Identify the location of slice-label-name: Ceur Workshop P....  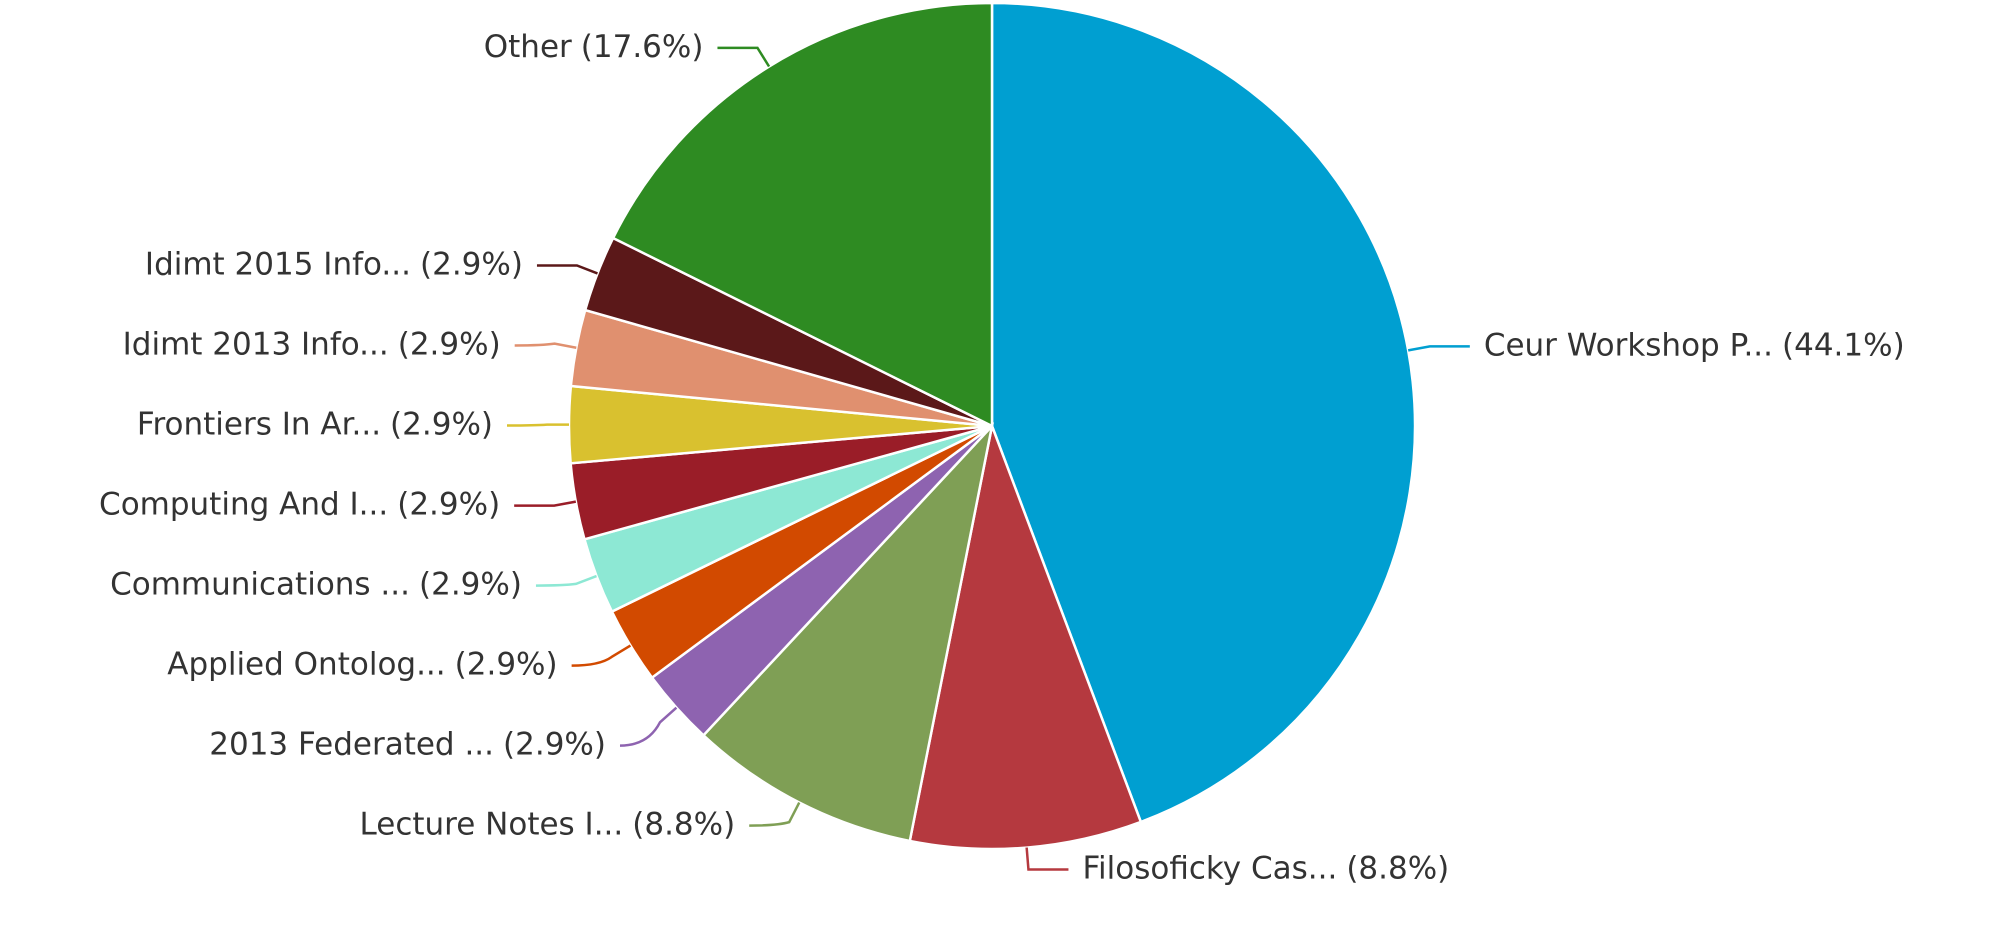
(1628, 345).